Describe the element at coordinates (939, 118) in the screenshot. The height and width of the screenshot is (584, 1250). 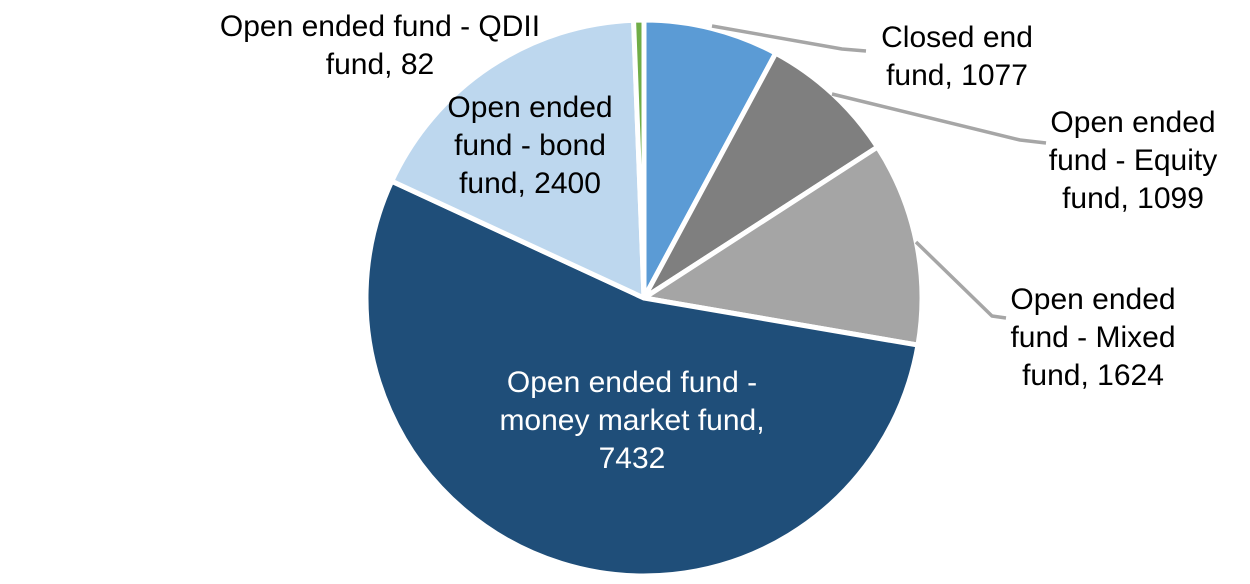
I see `leader-line-open-ended-fund-equity-fund` at that location.